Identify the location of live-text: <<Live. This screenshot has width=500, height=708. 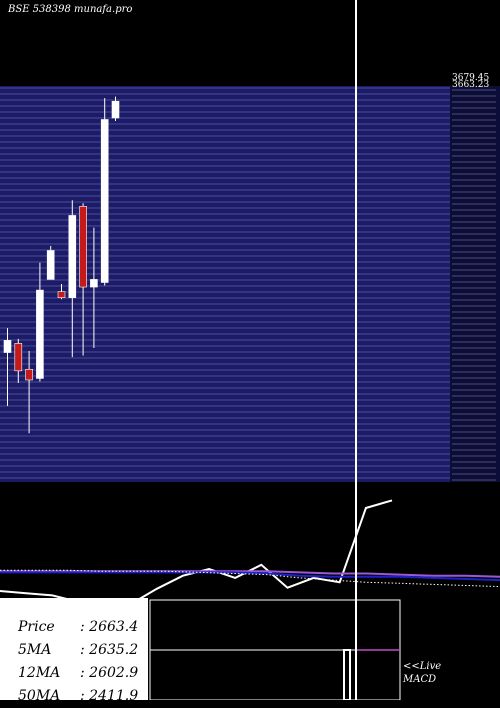
(422, 666).